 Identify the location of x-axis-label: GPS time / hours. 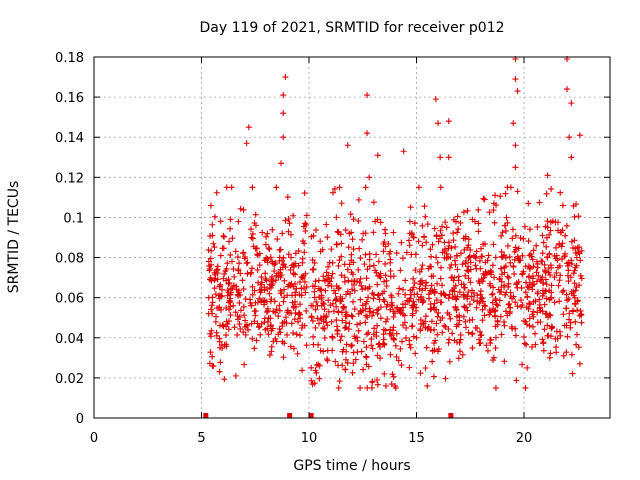
(351, 466).